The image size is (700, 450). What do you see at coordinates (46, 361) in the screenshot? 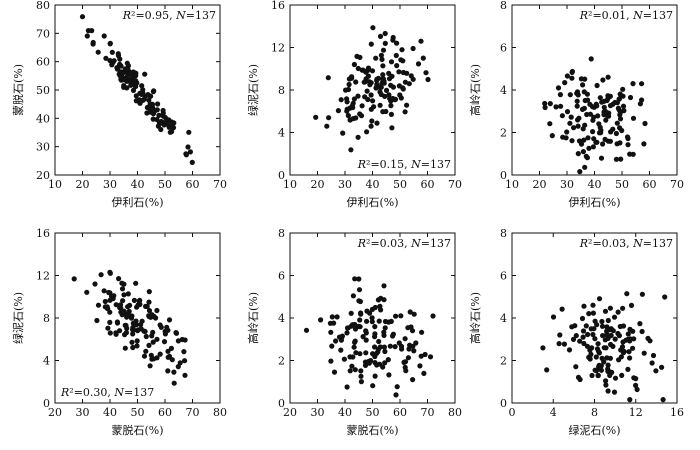
I see `y-tick-label: 4` at bounding box center [46, 361].